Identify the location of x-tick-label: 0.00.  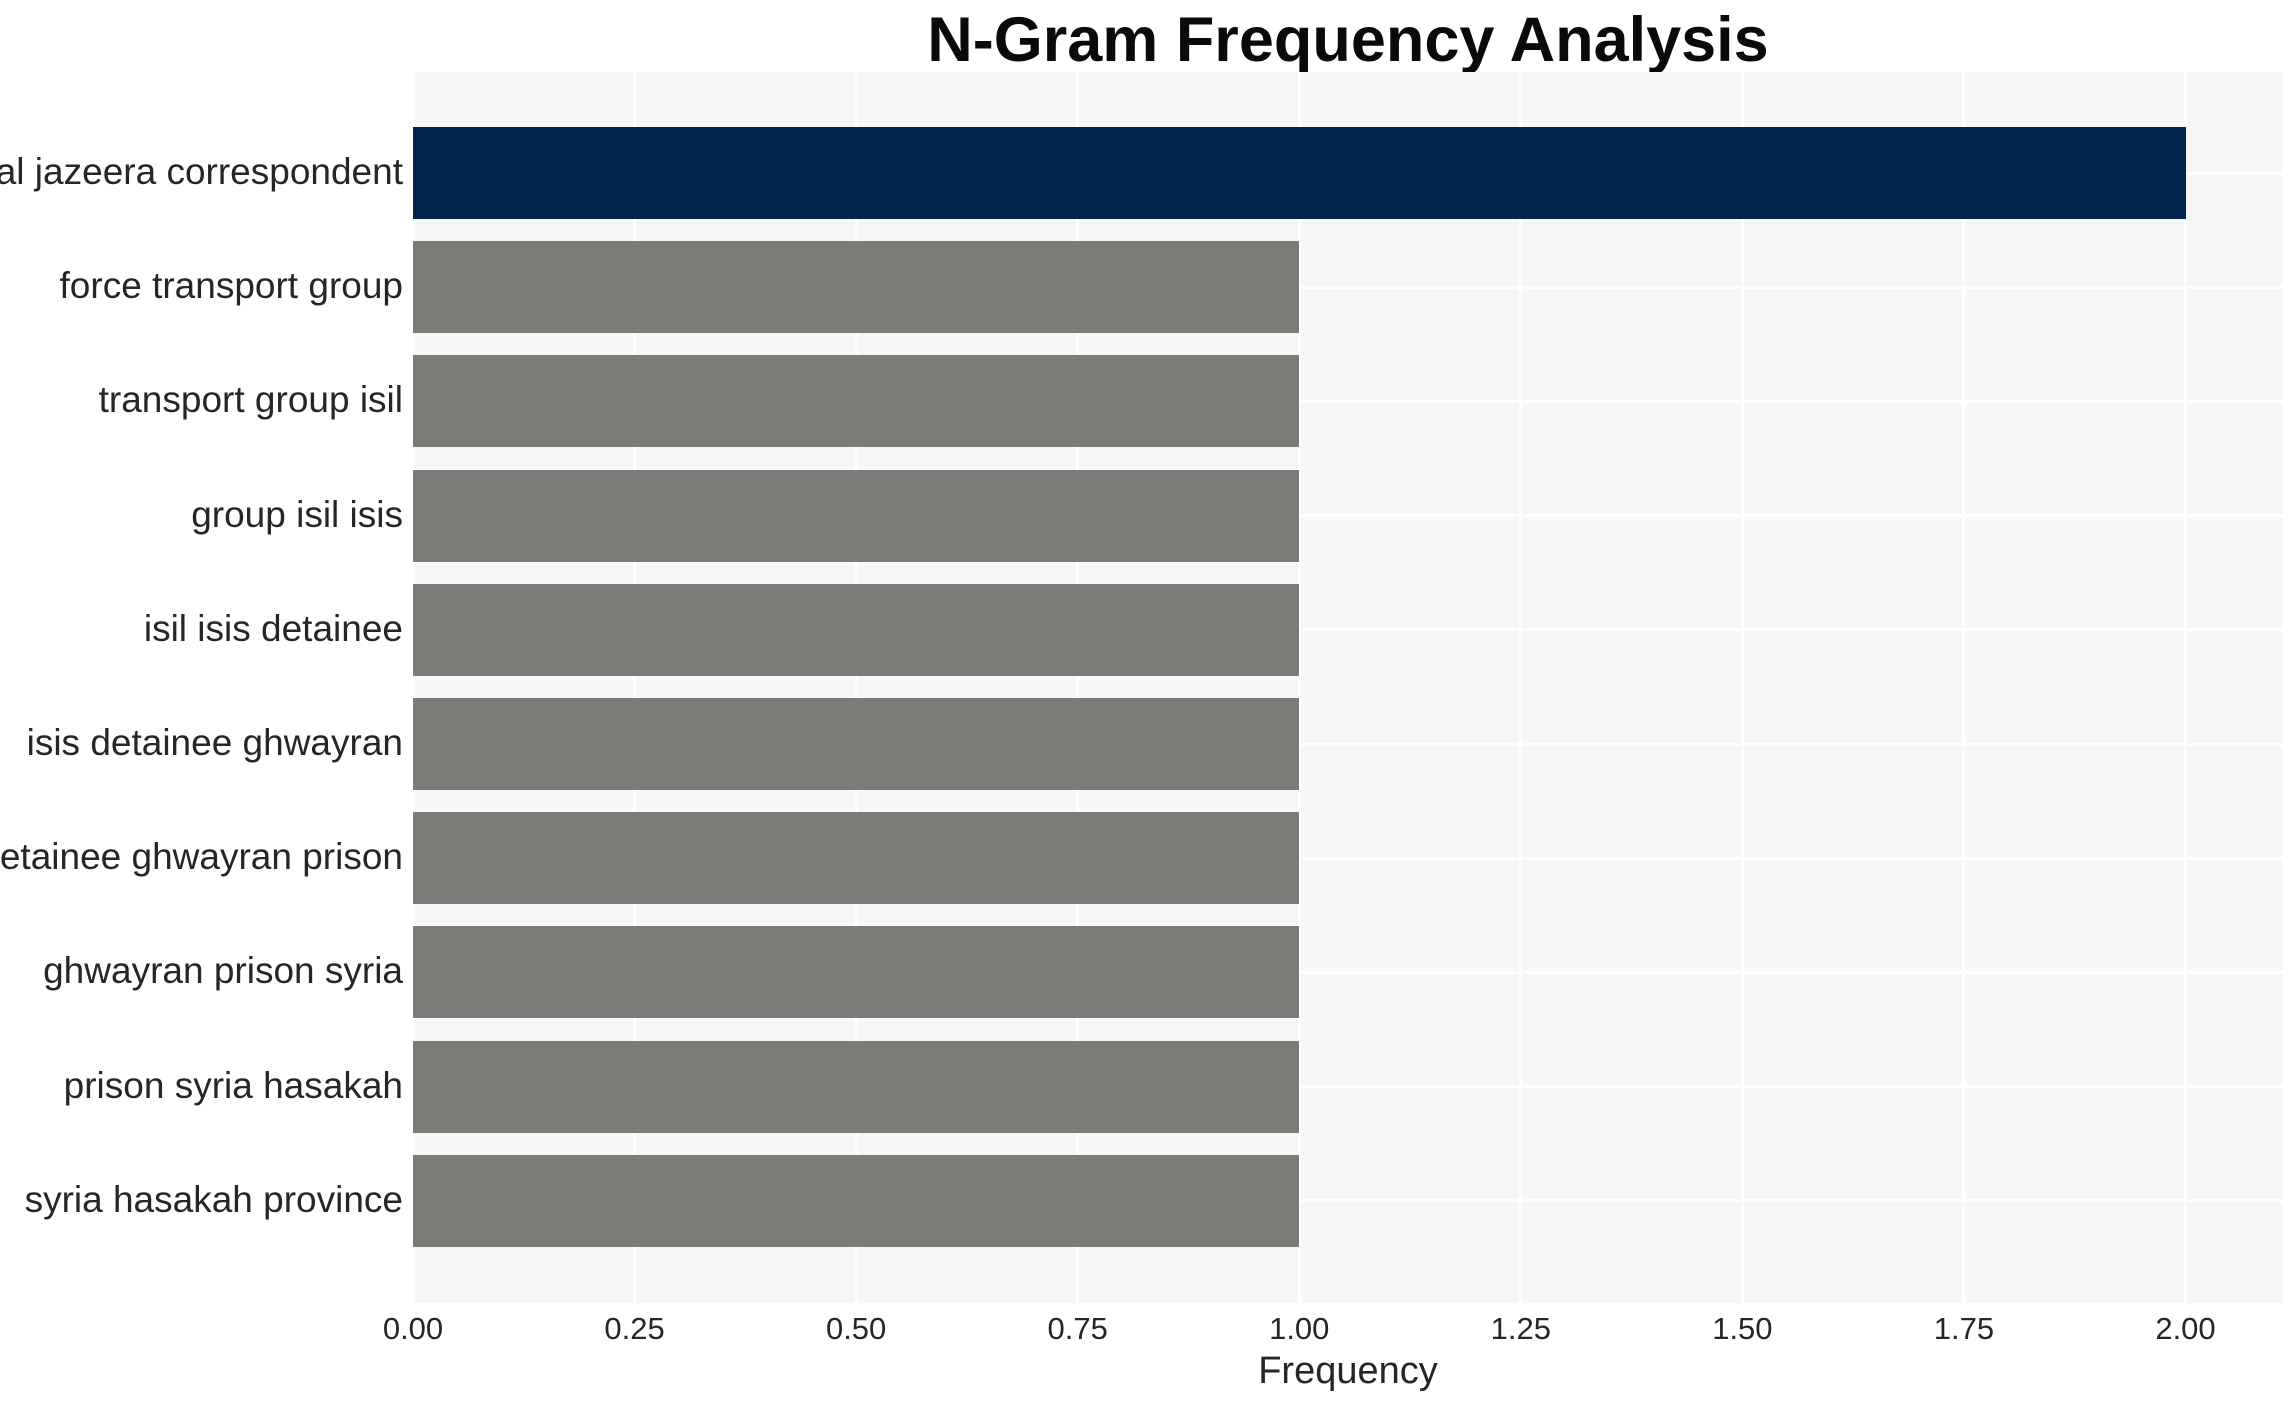
(413, 1328).